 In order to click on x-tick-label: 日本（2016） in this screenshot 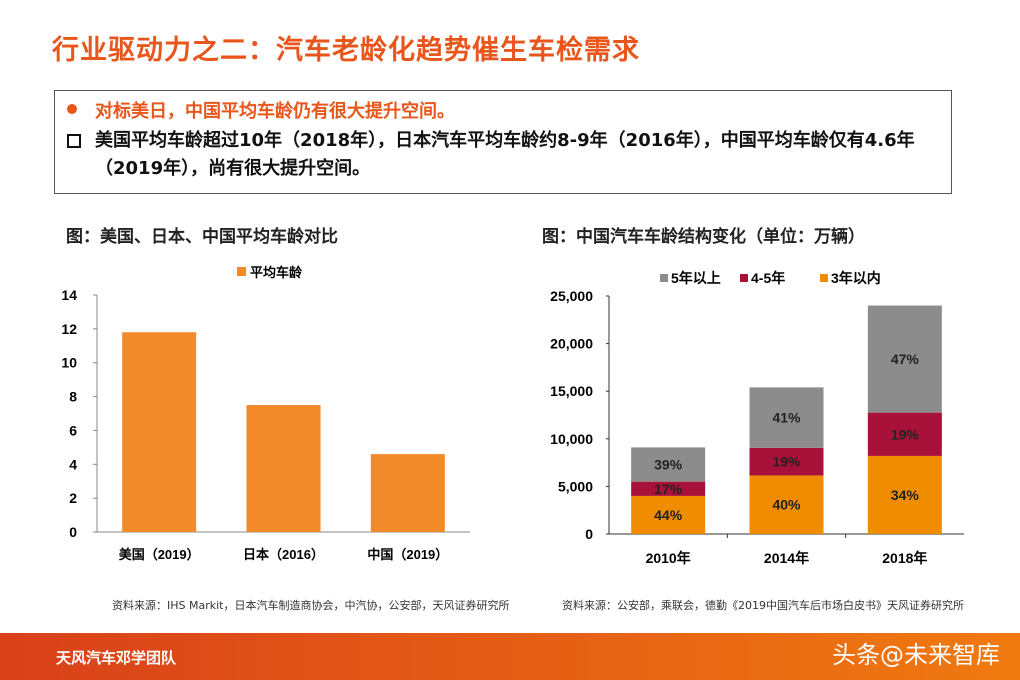, I will do `click(283, 554)`.